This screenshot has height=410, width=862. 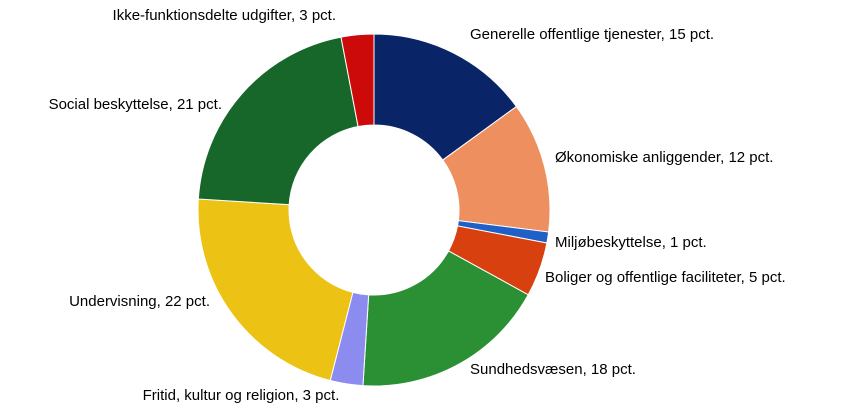 What do you see at coordinates (664, 157) in the screenshot?
I see `segment-label: Økonomiske anliggender, 12 pct.` at bounding box center [664, 157].